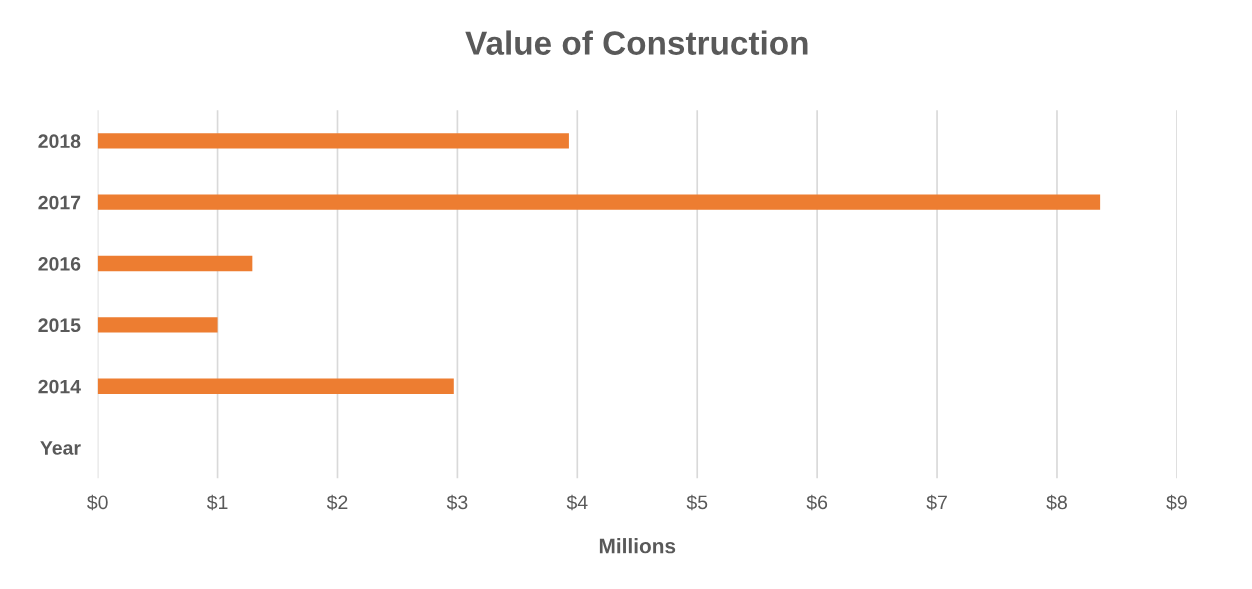 The image size is (1252, 589). What do you see at coordinates (217, 502) in the screenshot?
I see `x-tick-label: $1` at bounding box center [217, 502].